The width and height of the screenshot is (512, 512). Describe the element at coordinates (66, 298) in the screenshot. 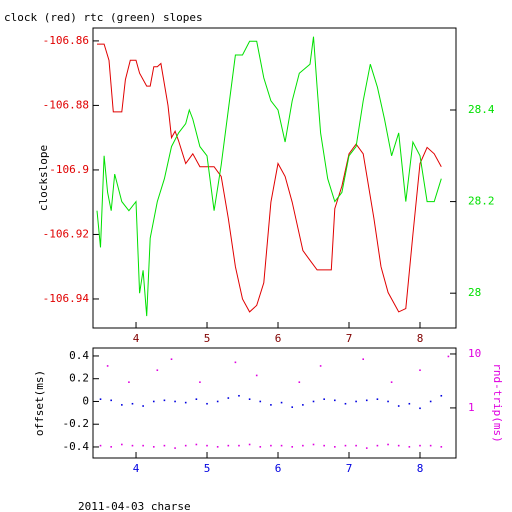

I see `y-tick-label: -106.94` at that location.